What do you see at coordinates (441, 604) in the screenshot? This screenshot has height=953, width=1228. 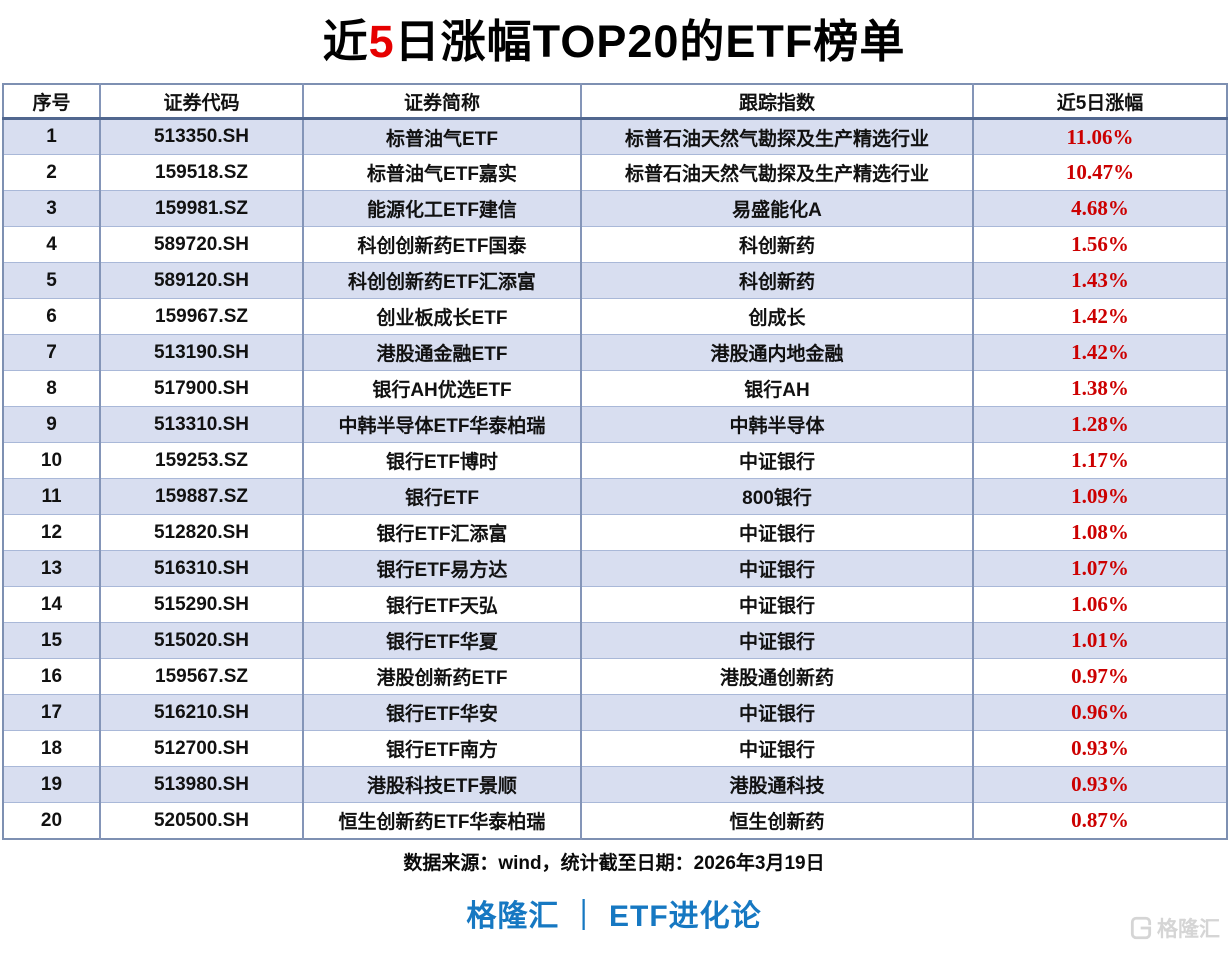 I see `cell-name: 银行ETF天弘` at bounding box center [441, 604].